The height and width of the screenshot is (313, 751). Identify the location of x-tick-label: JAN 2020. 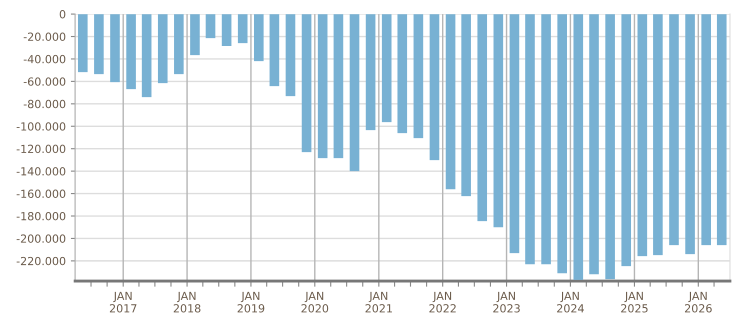
(314, 302).